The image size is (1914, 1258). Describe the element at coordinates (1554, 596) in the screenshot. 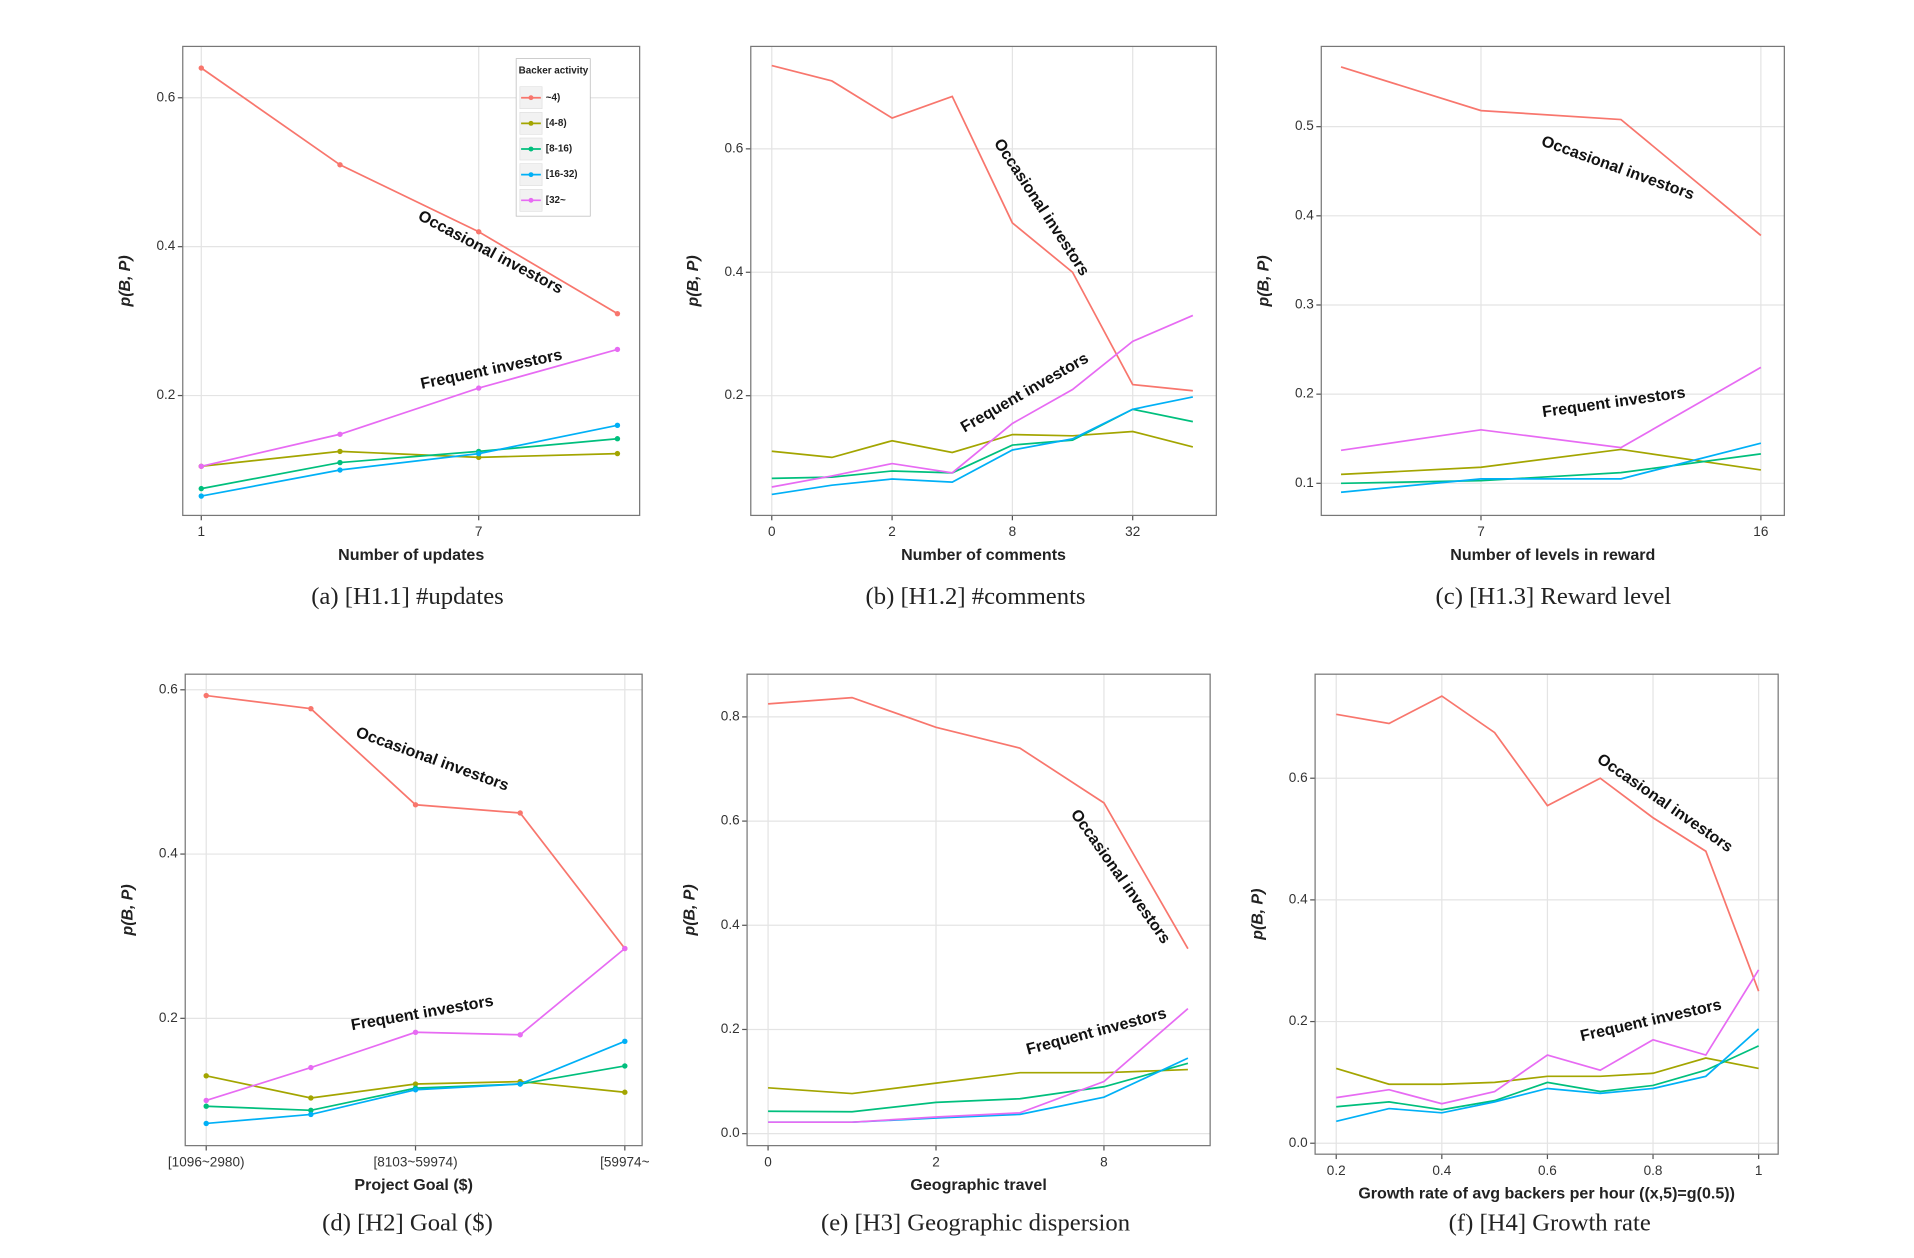

I see `caption: (c) [H1.3] Reward level` at that location.